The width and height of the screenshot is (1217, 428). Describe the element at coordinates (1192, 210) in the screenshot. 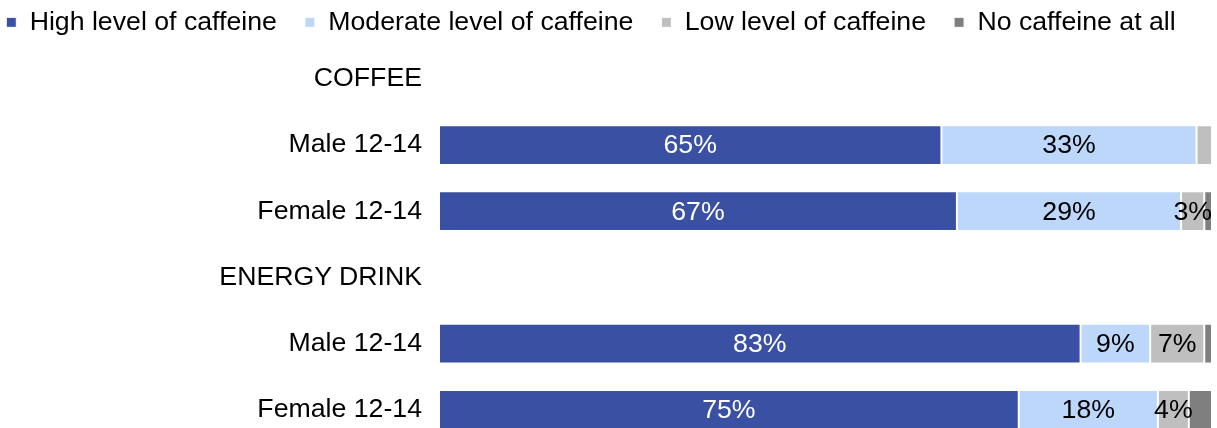

I see `data-label: 3%` at that location.